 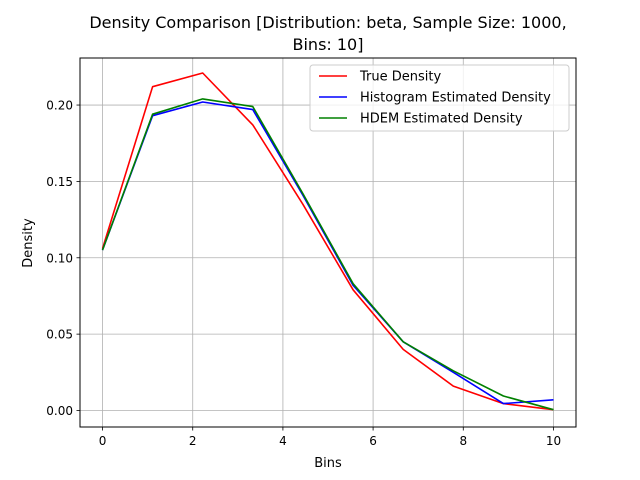 I want to click on y-tick-label: 0.05, so click(x=59, y=335).